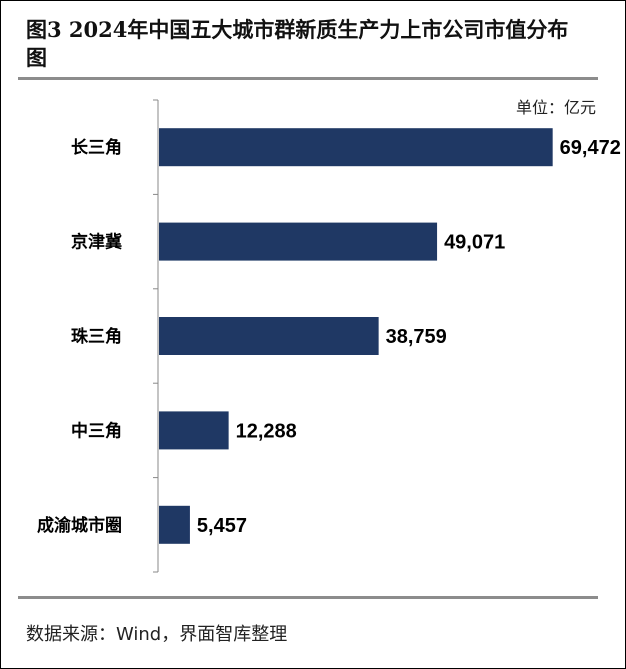 The width and height of the screenshot is (626, 669). Describe the element at coordinates (79, 525) in the screenshot. I see `category-label: 成渝城市圈` at that location.